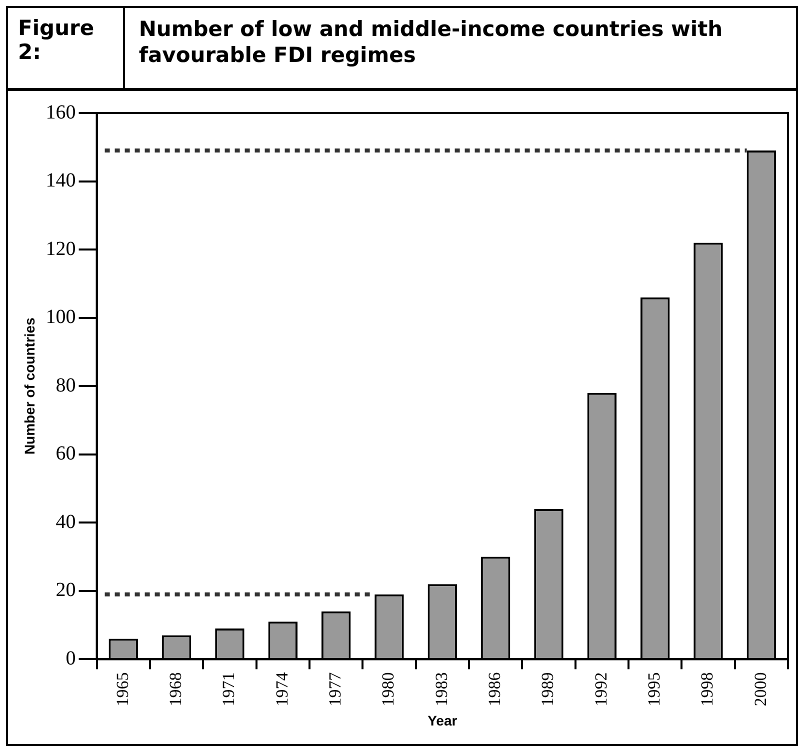 This screenshot has width=804, height=750. Describe the element at coordinates (66, 521) in the screenshot. I see `y-tick-label: 40` at that location.